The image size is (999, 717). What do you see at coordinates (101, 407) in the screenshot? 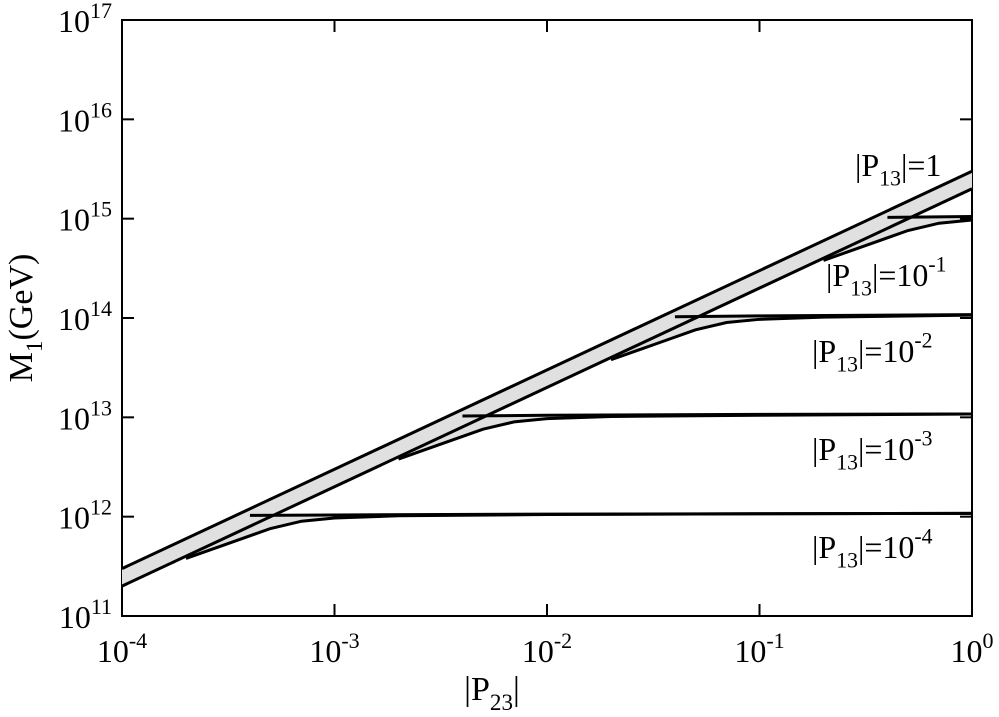
I see `y-tick-exponent: 13` at bounding box center [101, 407].